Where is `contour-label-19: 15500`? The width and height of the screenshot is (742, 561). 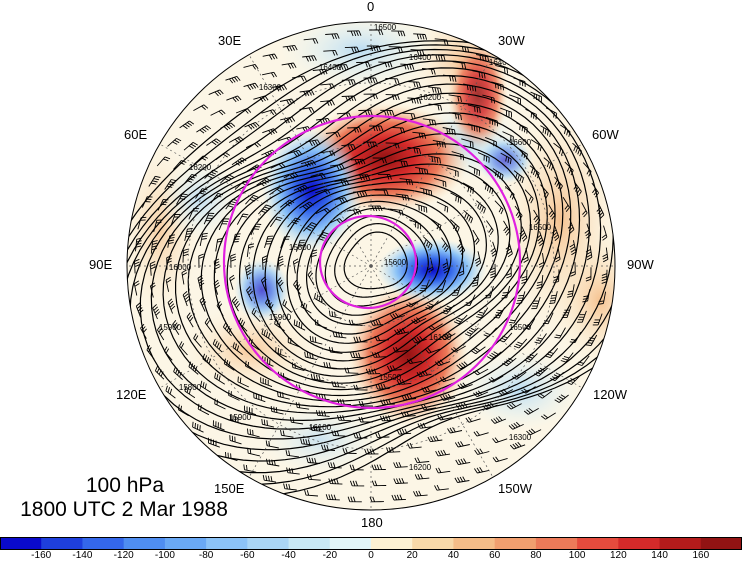
contour-label-19: 15500 is located at coordinates (390, 377).